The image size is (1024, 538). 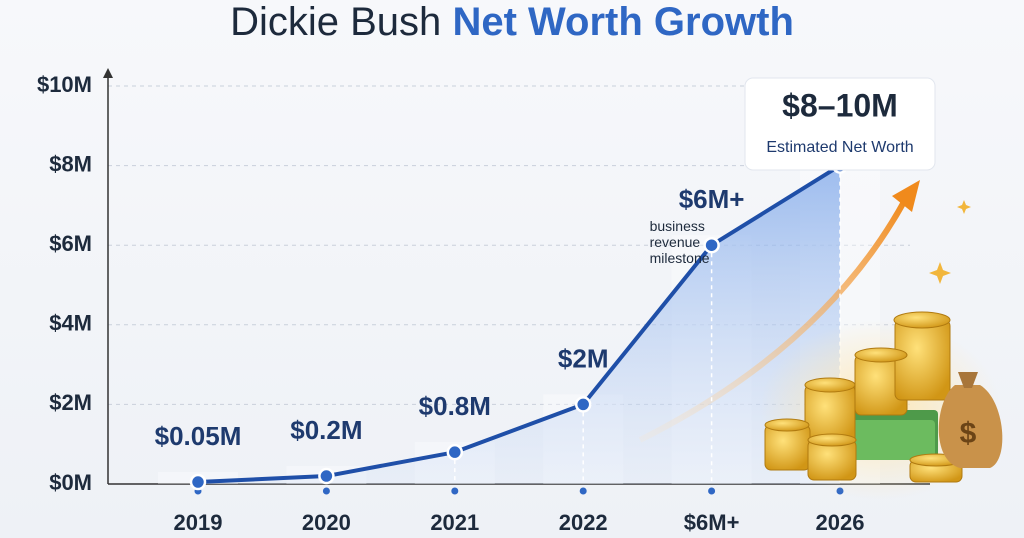 I want to click on coins-illustration: $, so click(x=881, y=350).